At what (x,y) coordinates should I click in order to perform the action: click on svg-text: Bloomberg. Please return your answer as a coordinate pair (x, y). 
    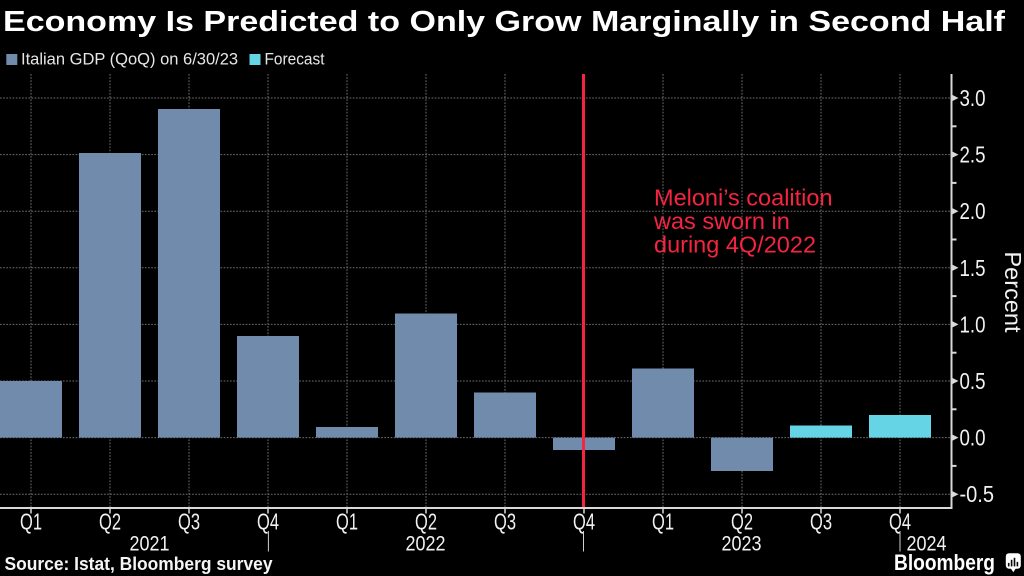
    Looking at the image, I should click on (944, 562).